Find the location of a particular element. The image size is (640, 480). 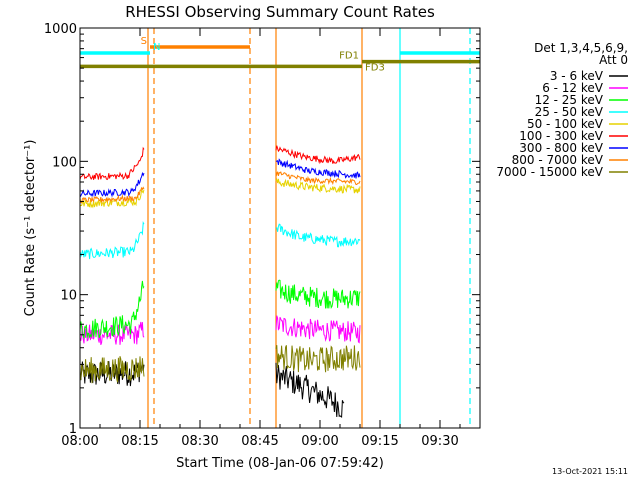

x-tick-label-0830: 08:30 is located at coordinates (199, 441).